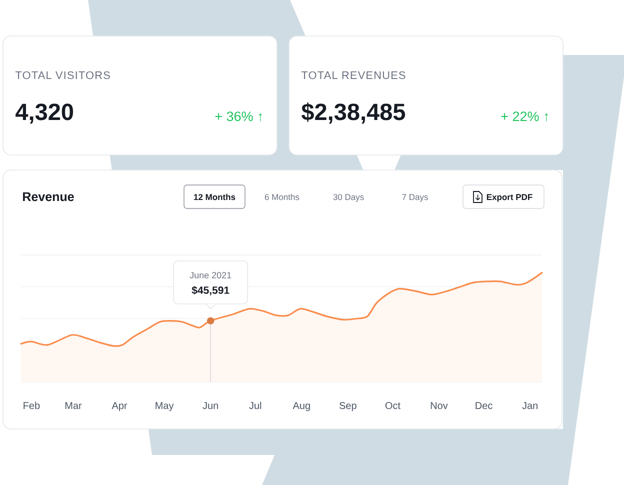 The width and height of the screenshot is (624, 485). I want to click on x-tick-label: Jan, so click(530, 406).